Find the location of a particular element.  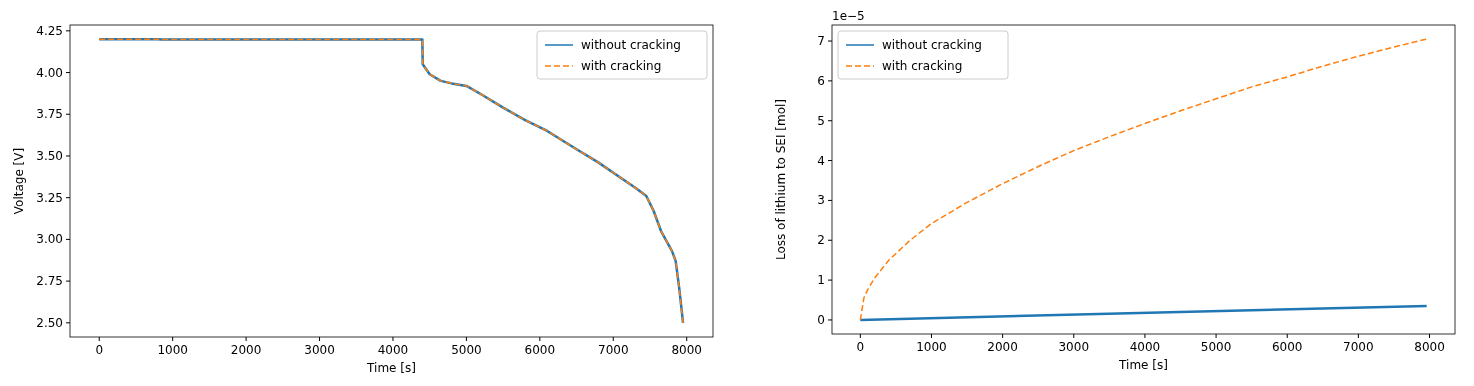

text: 1e−5 is located at coordinates (848, 16).